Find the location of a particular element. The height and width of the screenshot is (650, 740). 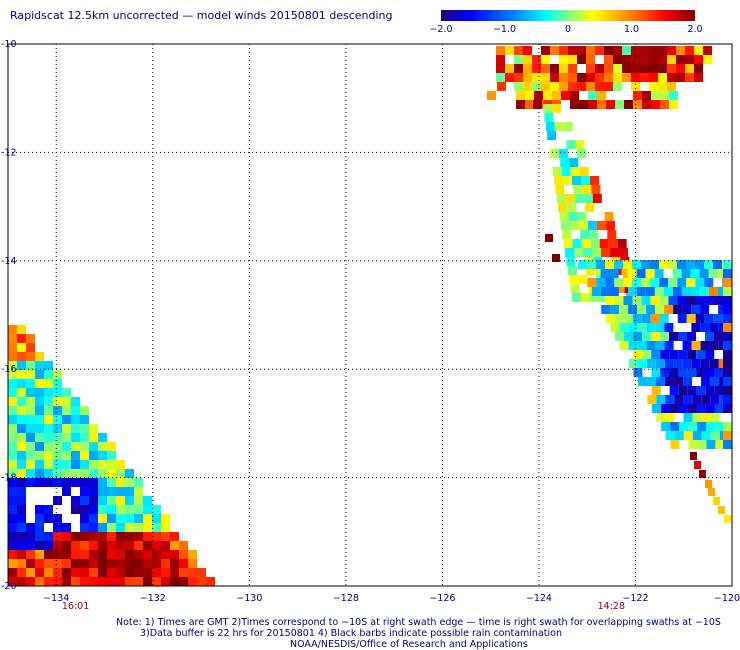

lon-tick-label: −122 is located at coordinates (635, 598).